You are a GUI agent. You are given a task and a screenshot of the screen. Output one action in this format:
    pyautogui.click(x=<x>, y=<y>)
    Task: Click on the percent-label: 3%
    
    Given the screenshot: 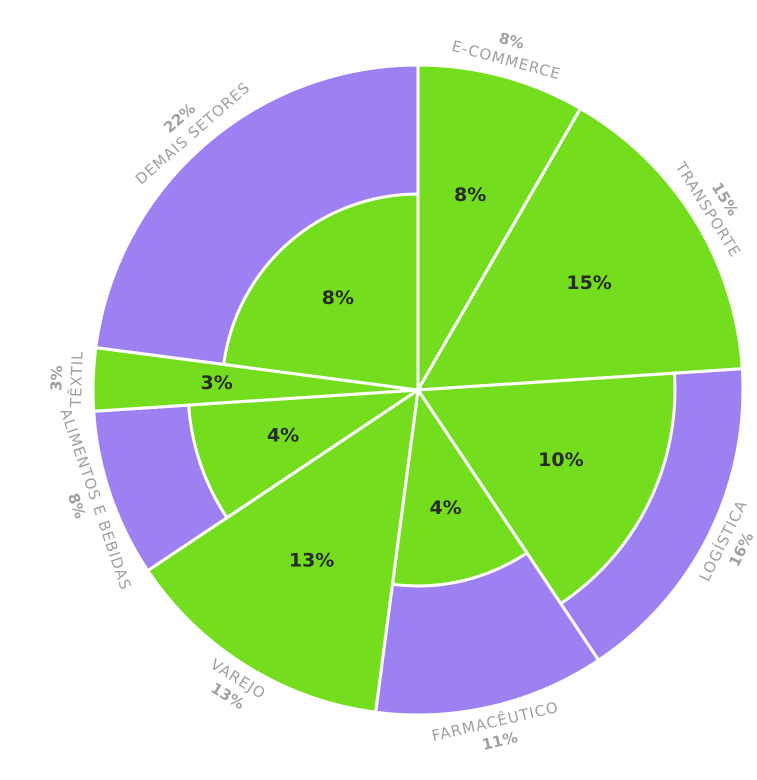 What is the action you would take?
    pyautogui.click(x=56, y=378)
    